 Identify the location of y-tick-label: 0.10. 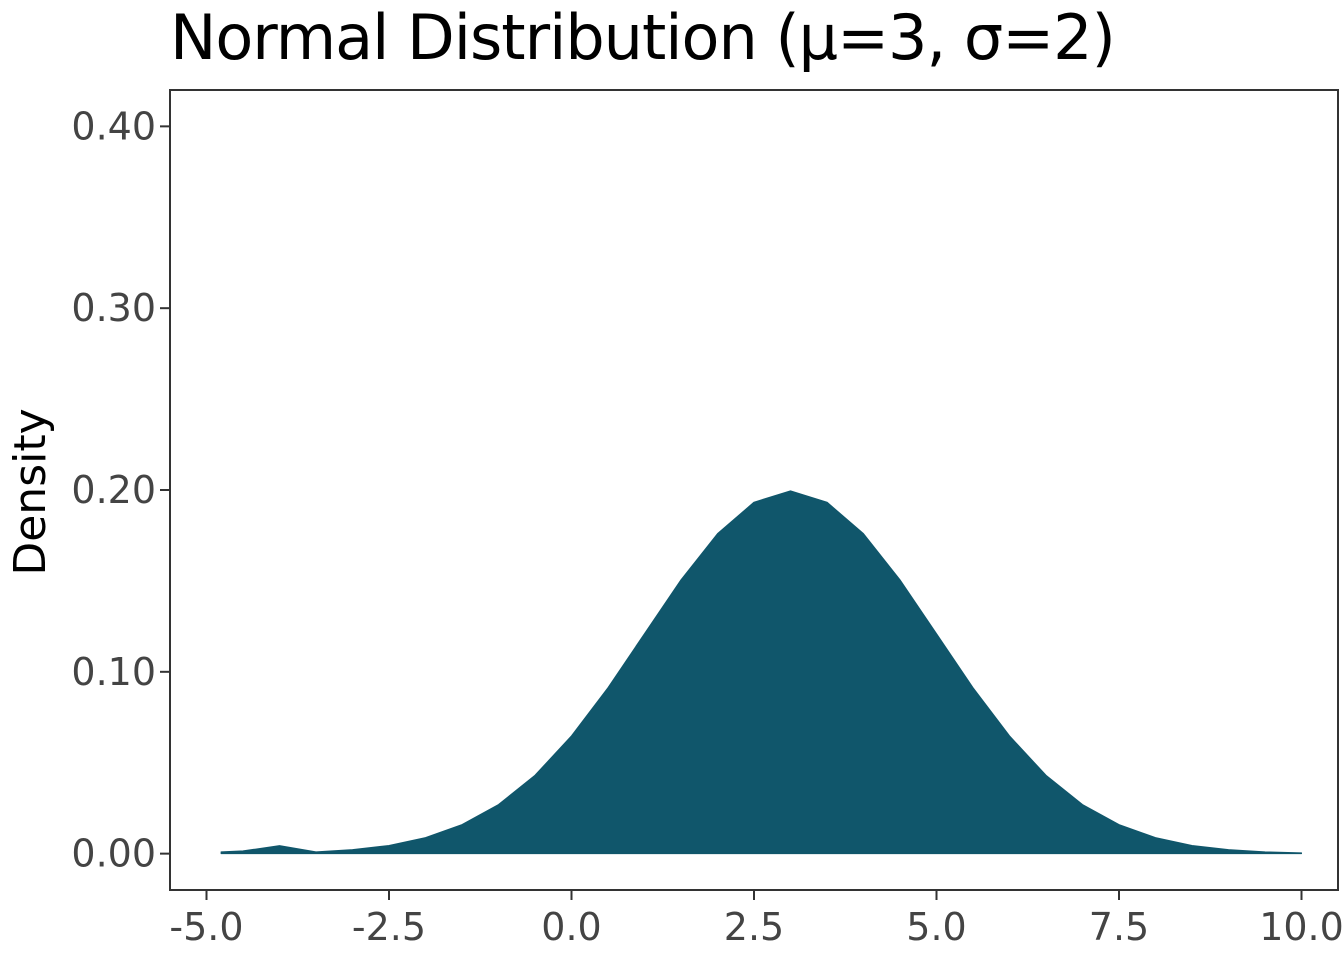
(113, 672).